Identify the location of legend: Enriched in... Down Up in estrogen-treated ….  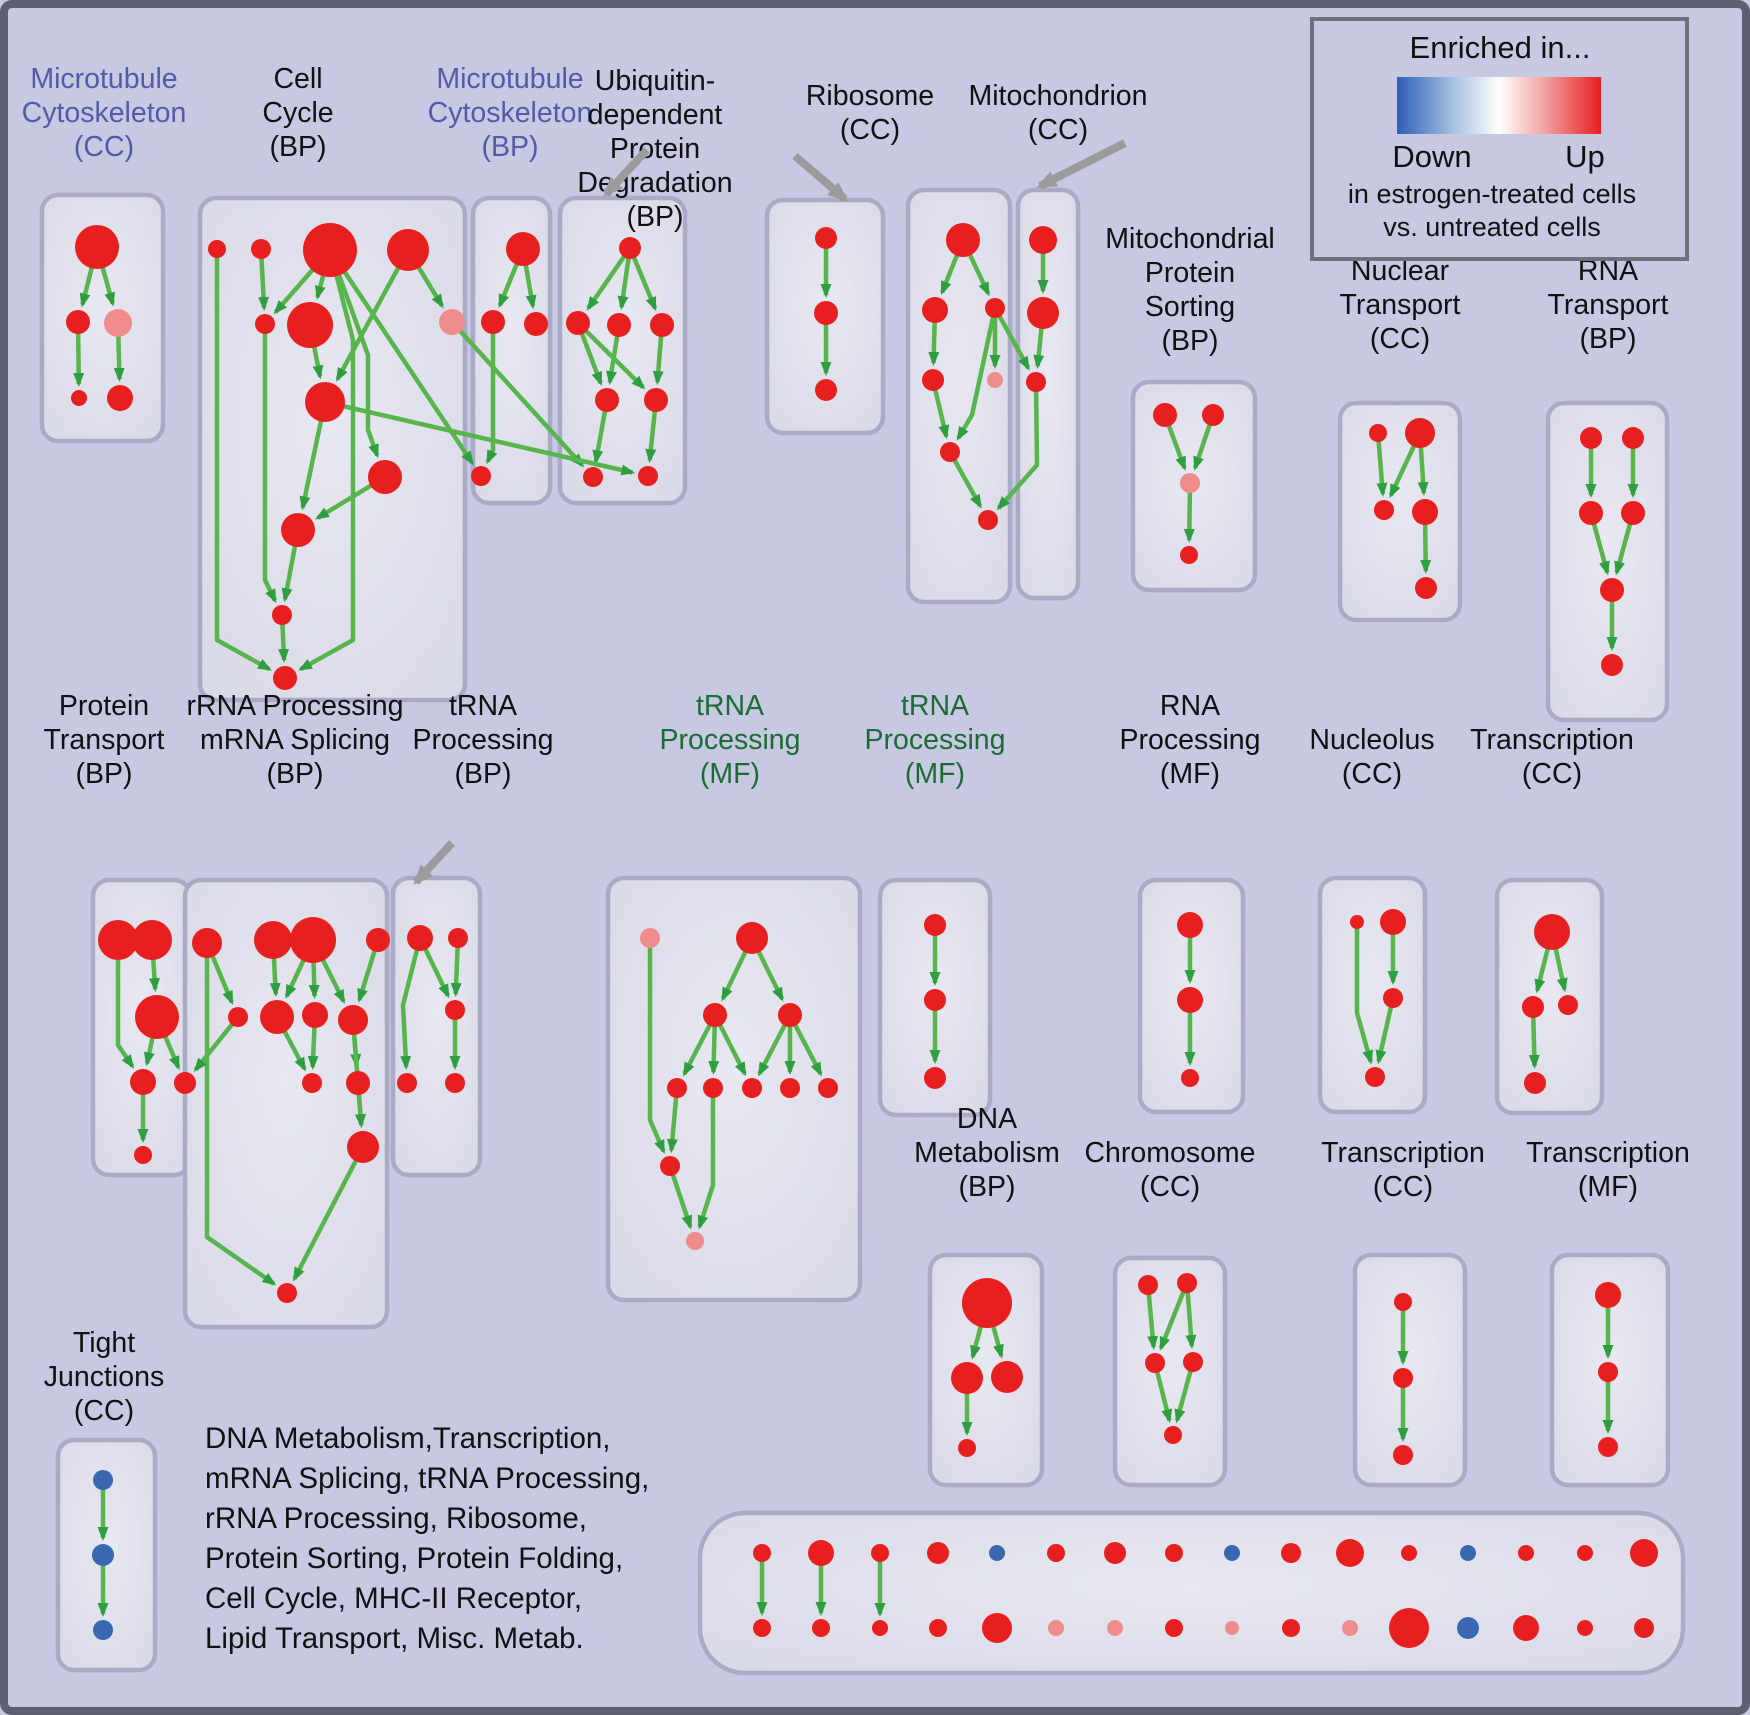
(1499, 139).